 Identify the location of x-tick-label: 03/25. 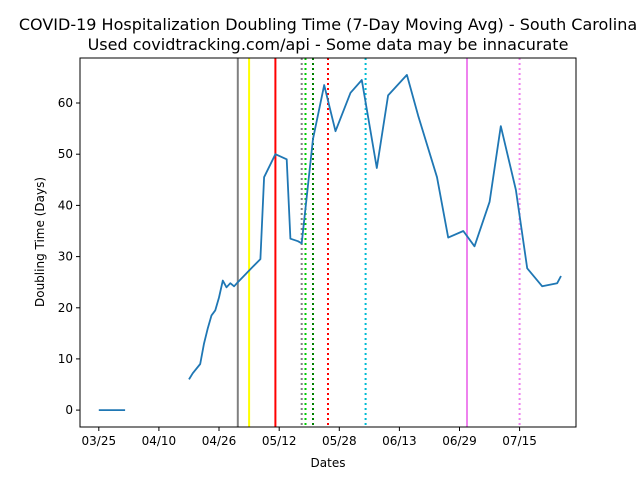
(99, 441).